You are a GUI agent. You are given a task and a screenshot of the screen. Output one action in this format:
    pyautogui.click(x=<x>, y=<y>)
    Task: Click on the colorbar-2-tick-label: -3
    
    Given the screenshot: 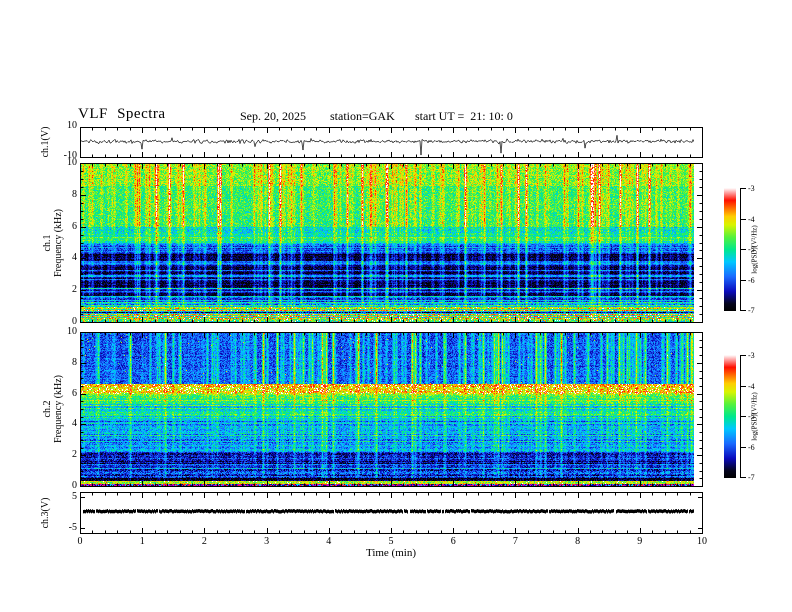 What is the action you would take?
    pyautogui.click(x=751, y=355)
    